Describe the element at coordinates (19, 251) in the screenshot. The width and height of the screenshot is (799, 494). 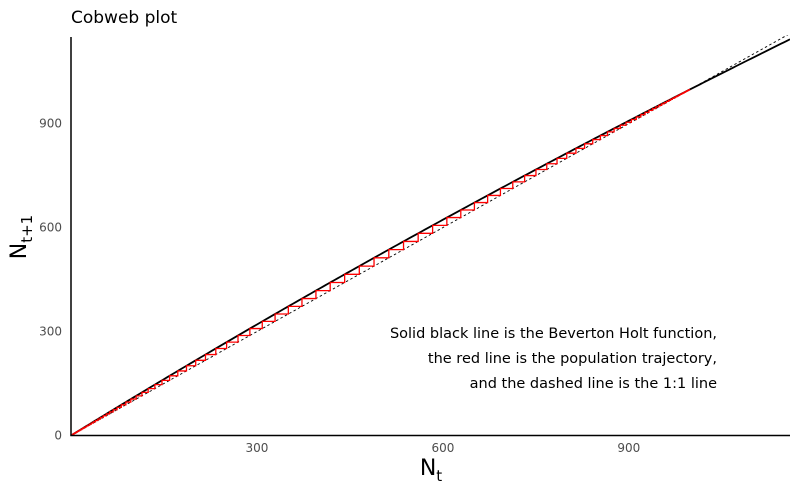
I see `y-axis-title-main: N` at that location.